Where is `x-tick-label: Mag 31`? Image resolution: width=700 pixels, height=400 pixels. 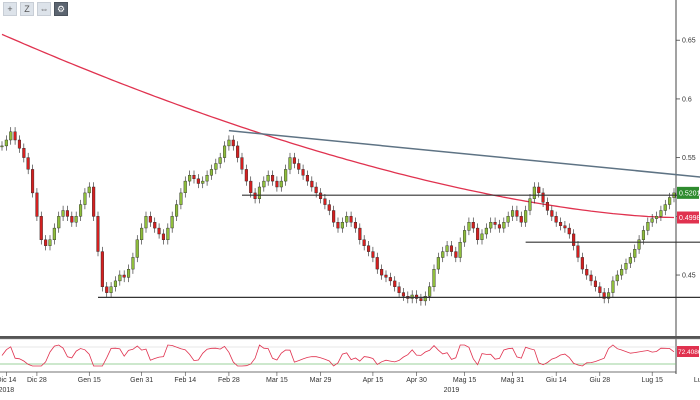 x-tick-label: Mag 31 is located at coordinates (512, 380).